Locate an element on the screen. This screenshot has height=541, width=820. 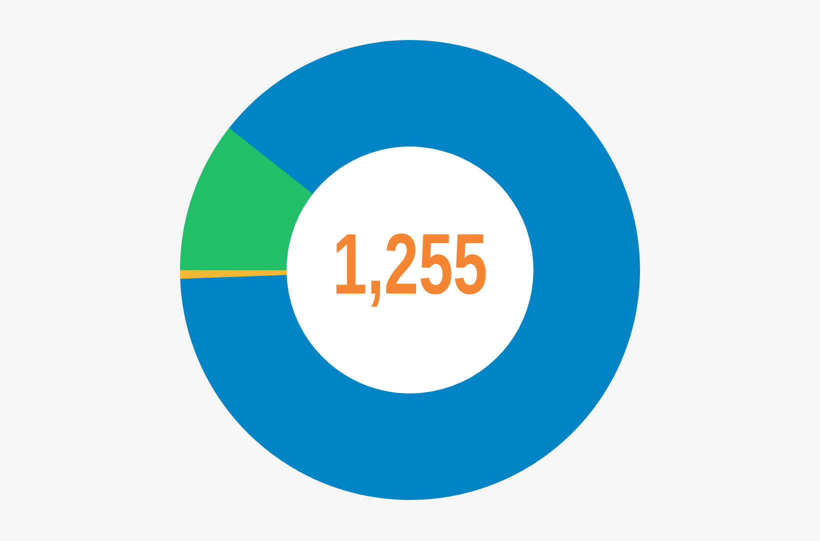
text: 1,255 is located at coordinates (410, 264).